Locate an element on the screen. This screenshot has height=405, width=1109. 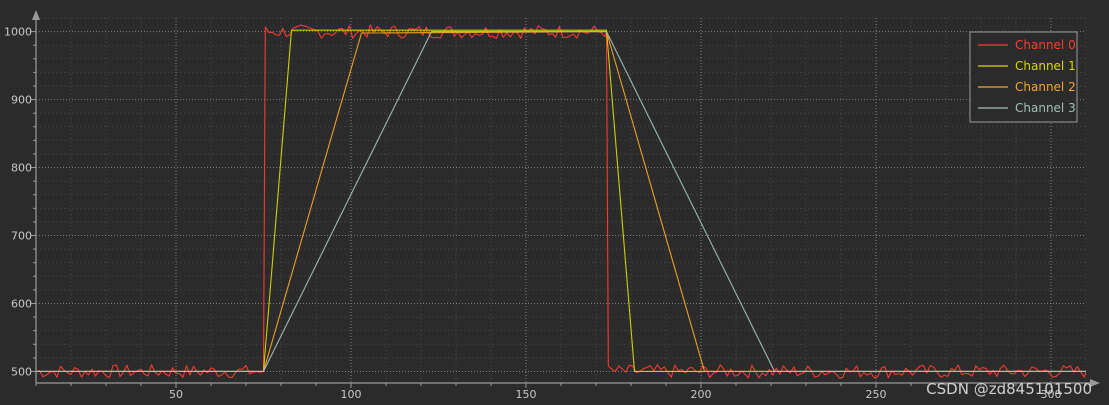
y-tick-label: 1000 is located at coordinates (18, 32).